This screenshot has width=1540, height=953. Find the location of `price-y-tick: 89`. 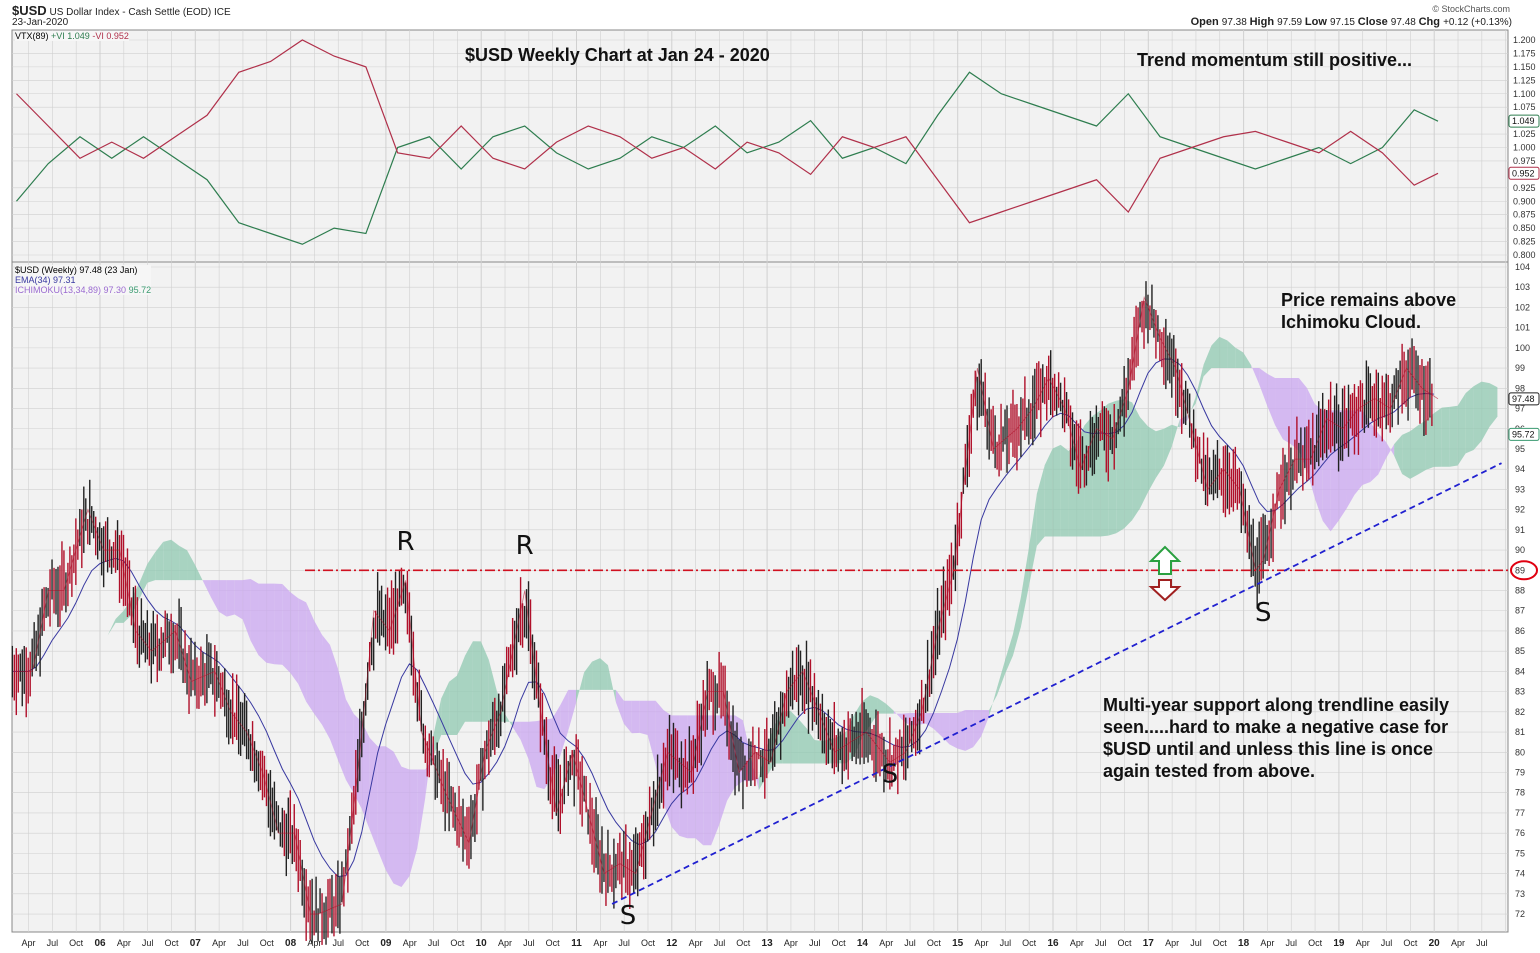

price-y-tick: 89 is located at coordinates (1520, 570).